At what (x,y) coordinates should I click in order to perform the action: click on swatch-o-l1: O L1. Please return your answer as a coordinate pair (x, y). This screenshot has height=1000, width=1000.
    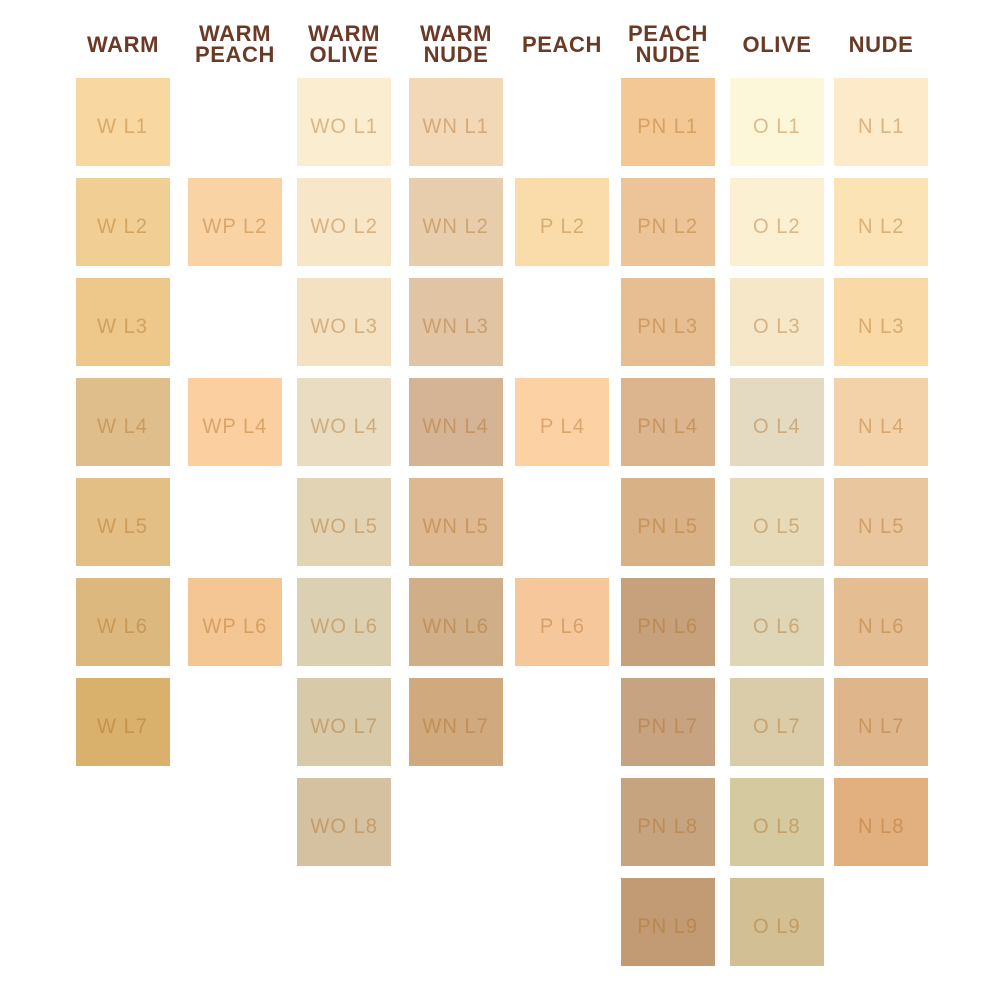
    Looking at the image, I should click on (777, 122).